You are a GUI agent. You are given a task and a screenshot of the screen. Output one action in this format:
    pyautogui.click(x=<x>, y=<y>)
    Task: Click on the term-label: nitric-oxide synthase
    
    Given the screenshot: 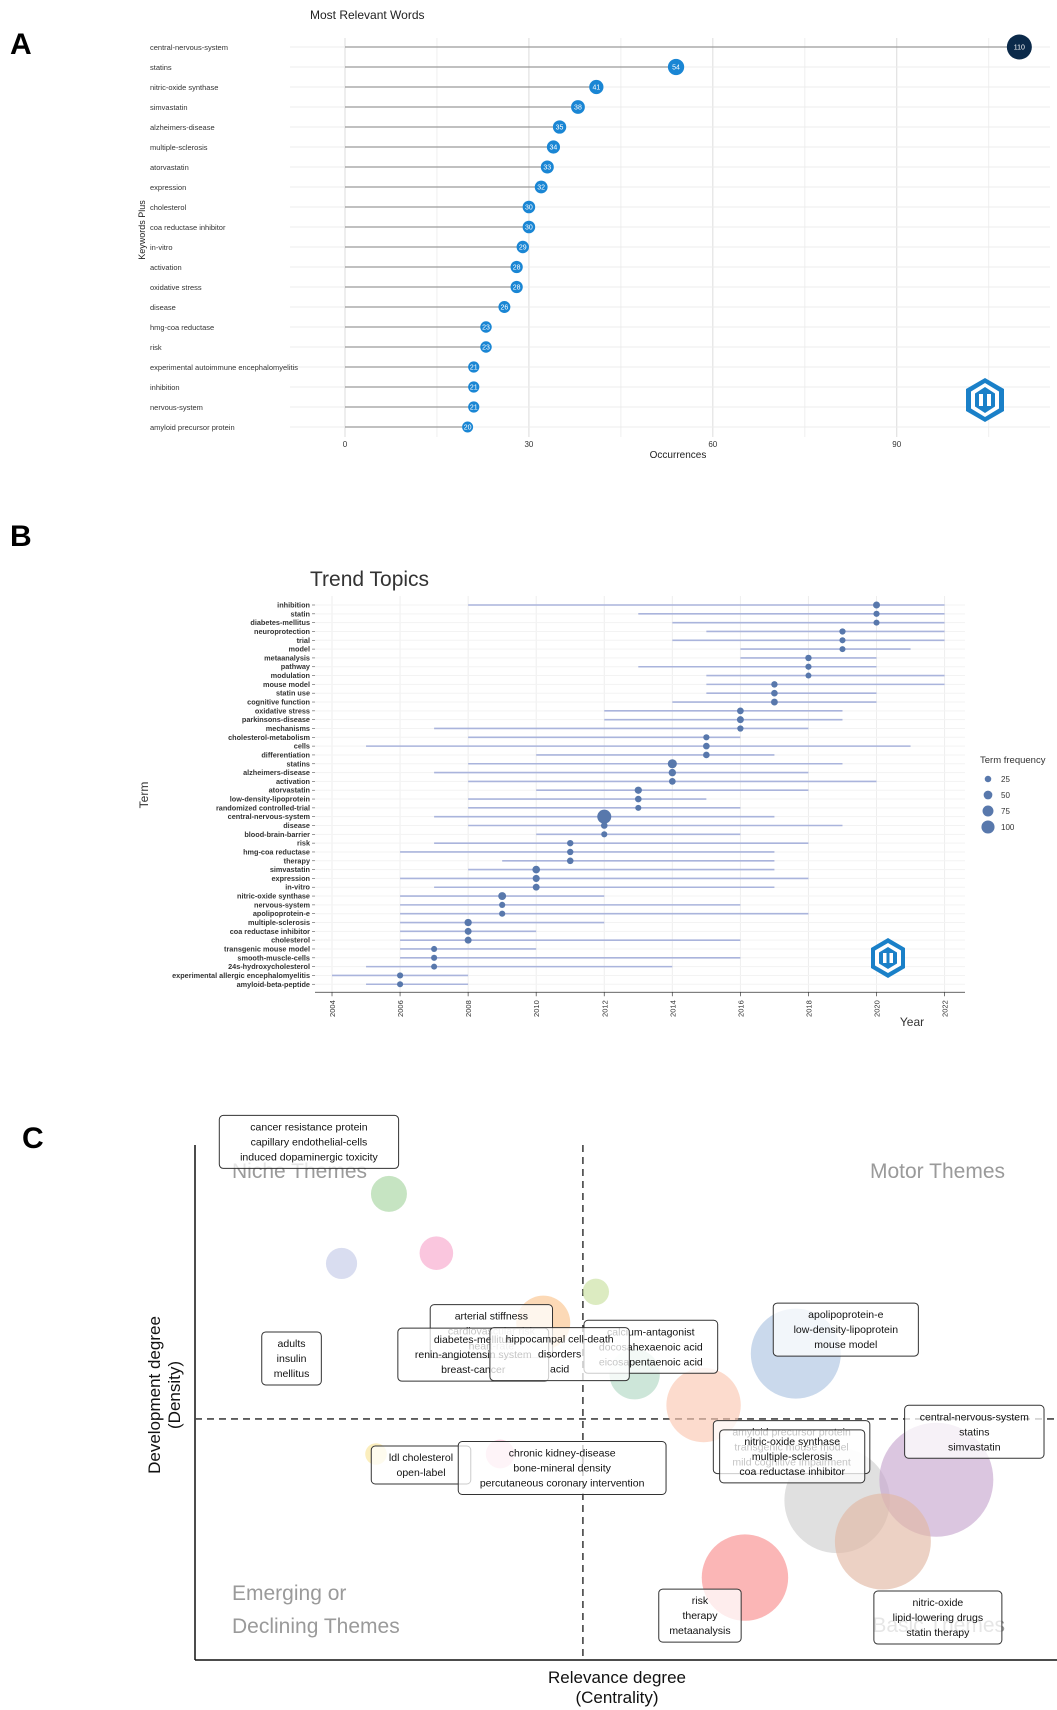 What is the action you would take?
    pyautogui.click(x=273, y=896)
    